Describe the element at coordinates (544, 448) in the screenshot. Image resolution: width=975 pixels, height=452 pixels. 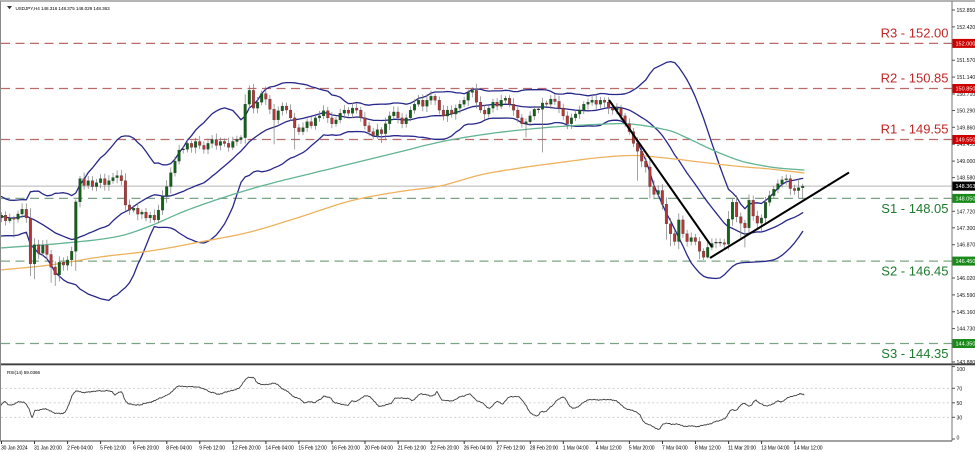
I see `svg-text: 28 Feb 20:00` at that location.